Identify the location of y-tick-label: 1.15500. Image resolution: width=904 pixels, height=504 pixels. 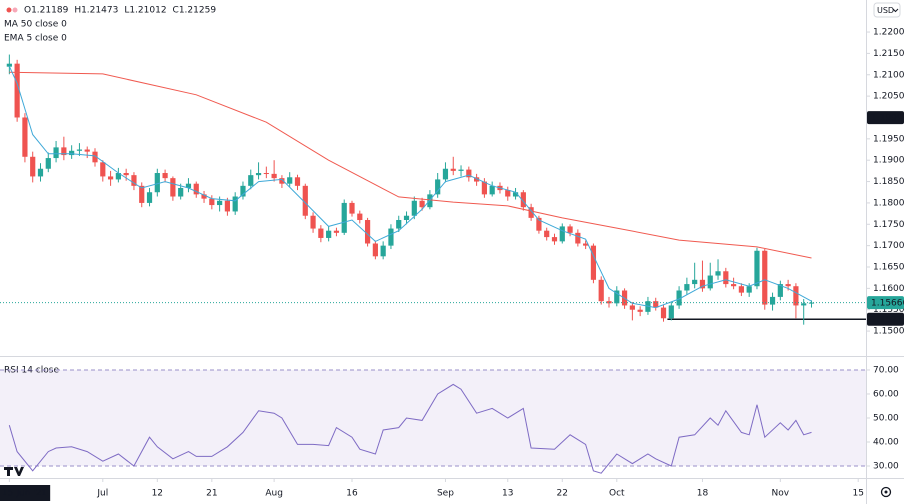
(888, 310).